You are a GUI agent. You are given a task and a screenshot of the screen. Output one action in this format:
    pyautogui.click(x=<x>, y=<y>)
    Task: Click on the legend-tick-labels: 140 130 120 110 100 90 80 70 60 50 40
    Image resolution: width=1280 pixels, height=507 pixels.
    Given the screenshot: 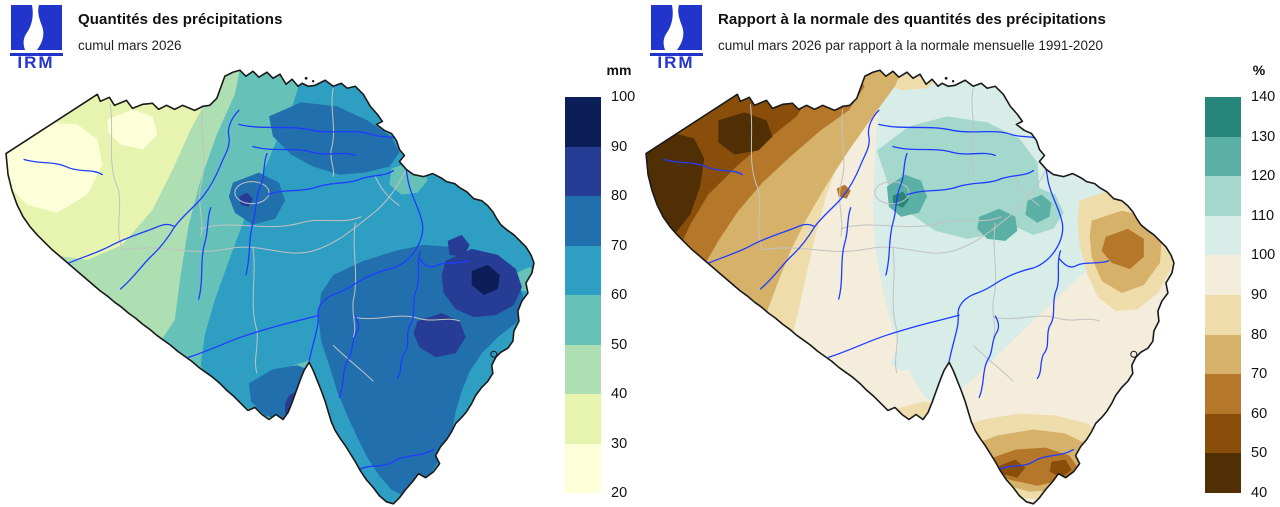 What is the action you would take?
    pyautogui.click(x=1265, y=295)
    